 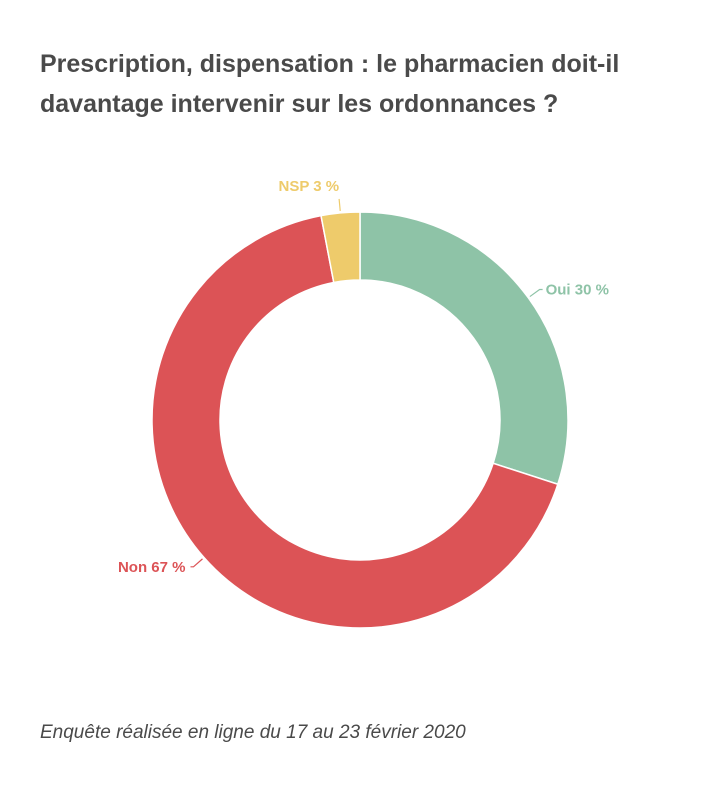 I want to click on slice-label-non: Non 67 %, so click(x=152, y=567).